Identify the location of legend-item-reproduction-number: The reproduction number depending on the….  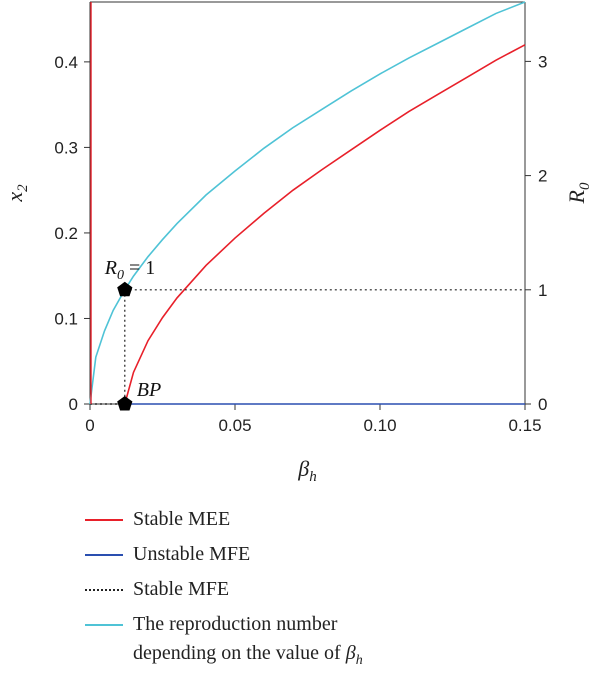
(335, 642).